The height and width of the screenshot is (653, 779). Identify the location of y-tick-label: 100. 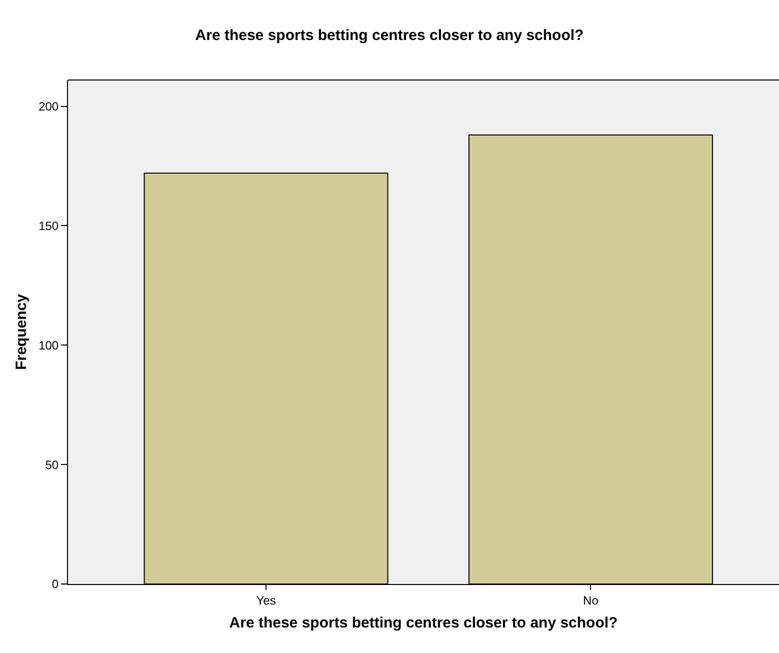
(48, 345).